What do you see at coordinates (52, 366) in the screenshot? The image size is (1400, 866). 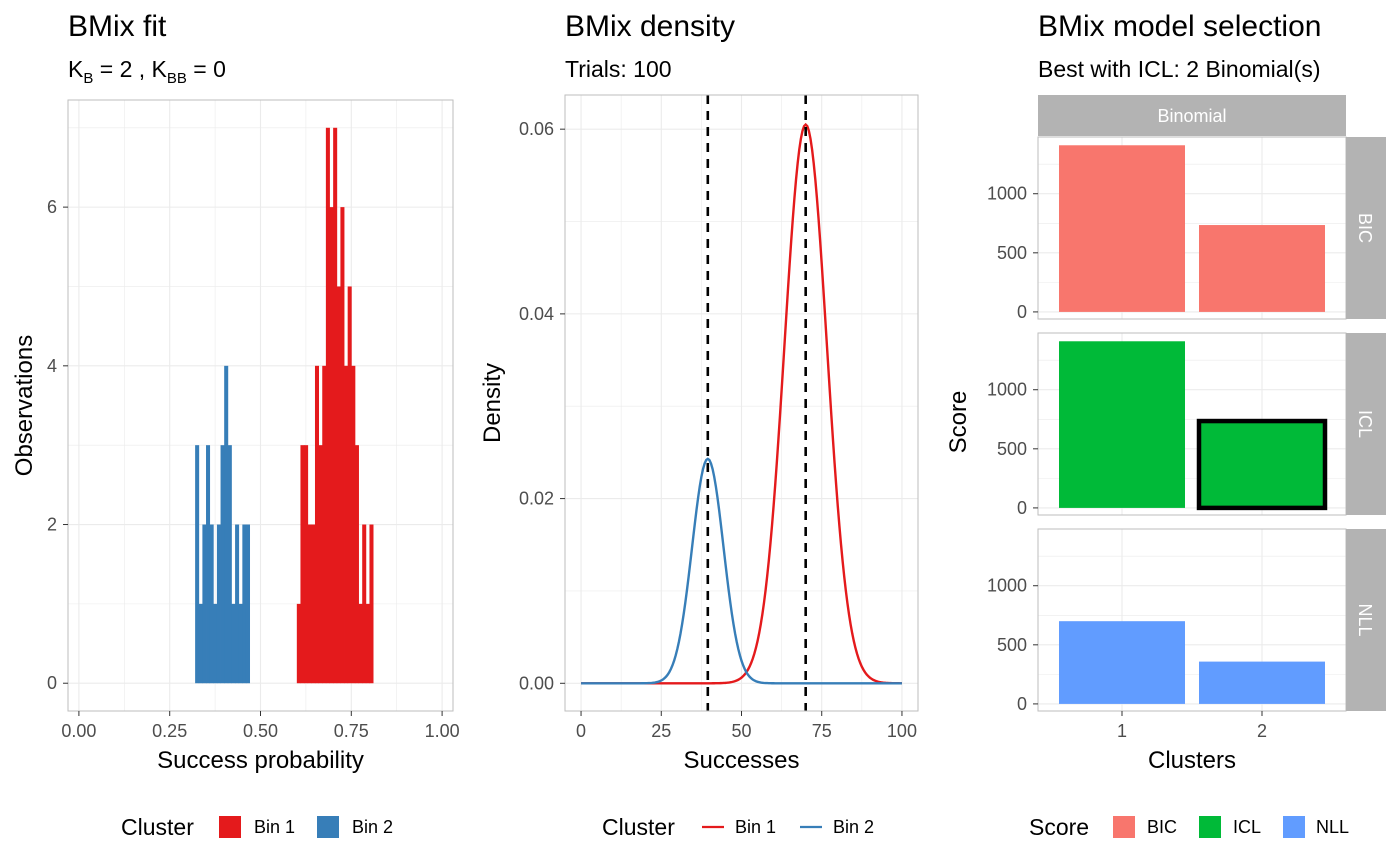 I see `fit-y-tick-label: 4` at bounding box center [52, 366].